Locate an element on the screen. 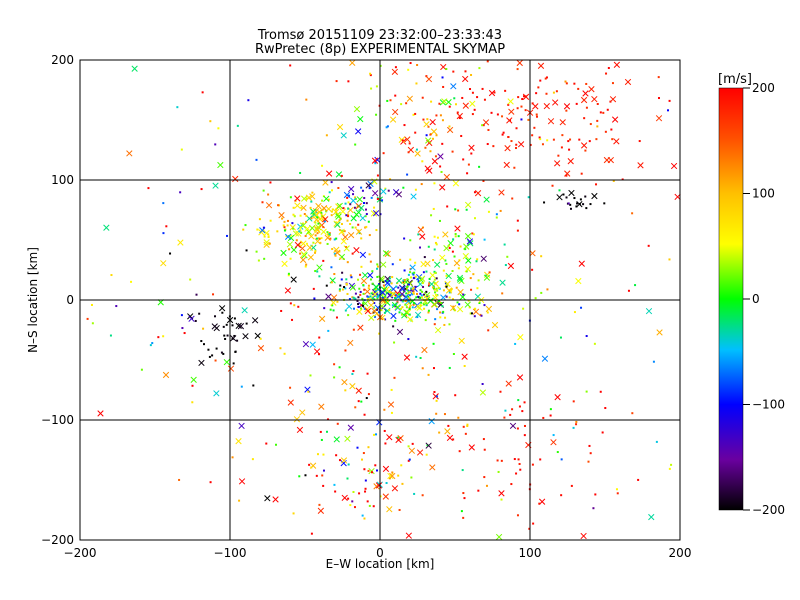  x-axis-label: E–W location [km] is located at coordinates (380, 564).